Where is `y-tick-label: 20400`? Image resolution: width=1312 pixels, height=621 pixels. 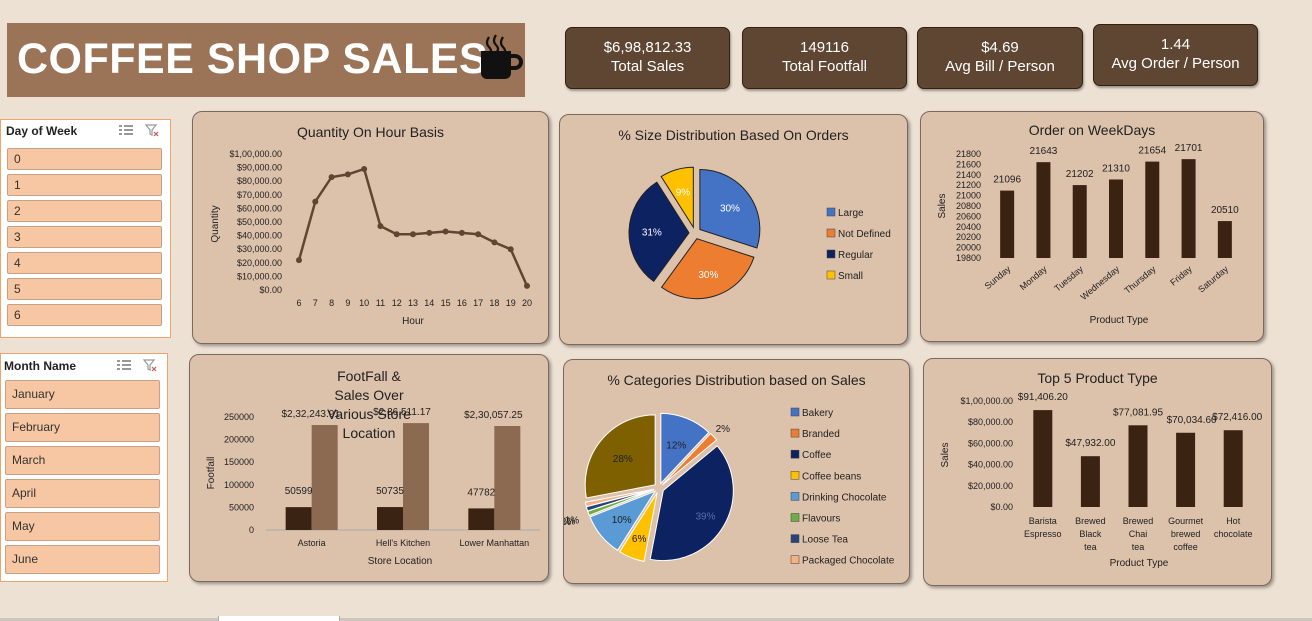 y-tick-label: 20400 is located at coordinates (968, 227).